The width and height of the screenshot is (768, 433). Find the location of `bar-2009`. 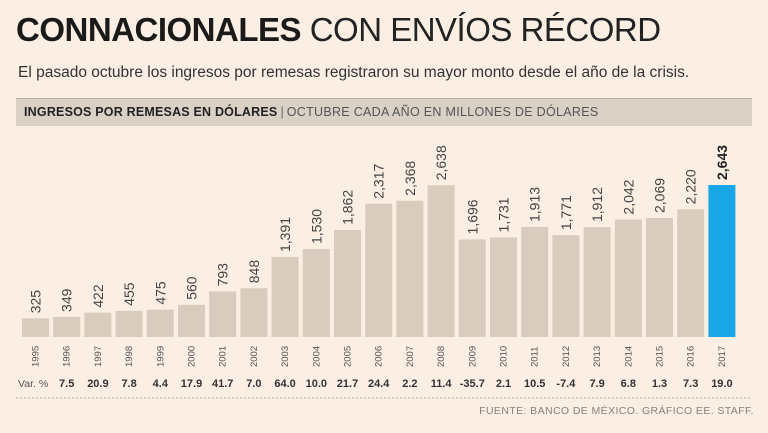

bar-2009 is located at coordinates (472, 288).